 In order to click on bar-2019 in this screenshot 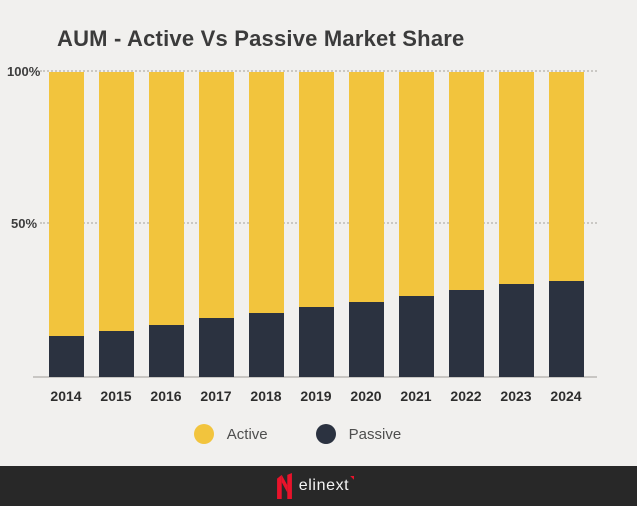, I will do `click(316, 224)`.